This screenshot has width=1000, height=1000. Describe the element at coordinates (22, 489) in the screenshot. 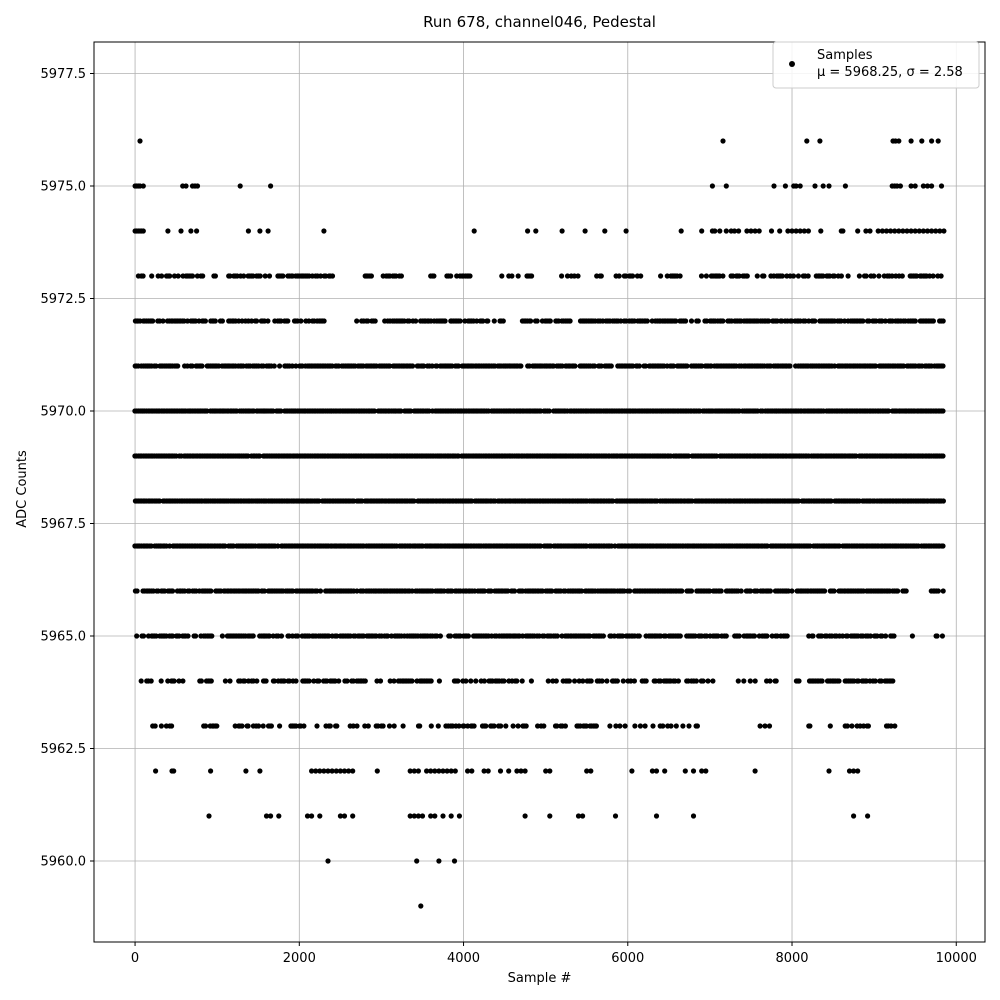

I see `y-axis-label: ADC Counts` at that location.